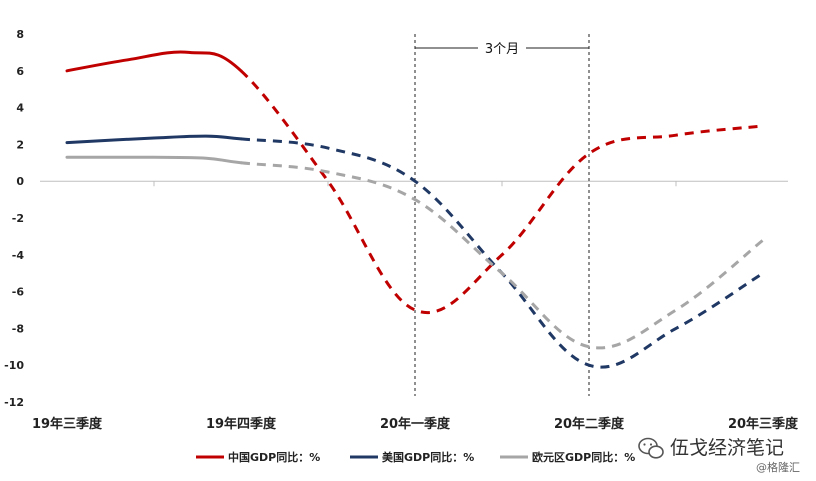  What do you see at coordinates (18, 218) in the screenshot?
I see `y-tick-label: -2` at bounding box center [18, 218].